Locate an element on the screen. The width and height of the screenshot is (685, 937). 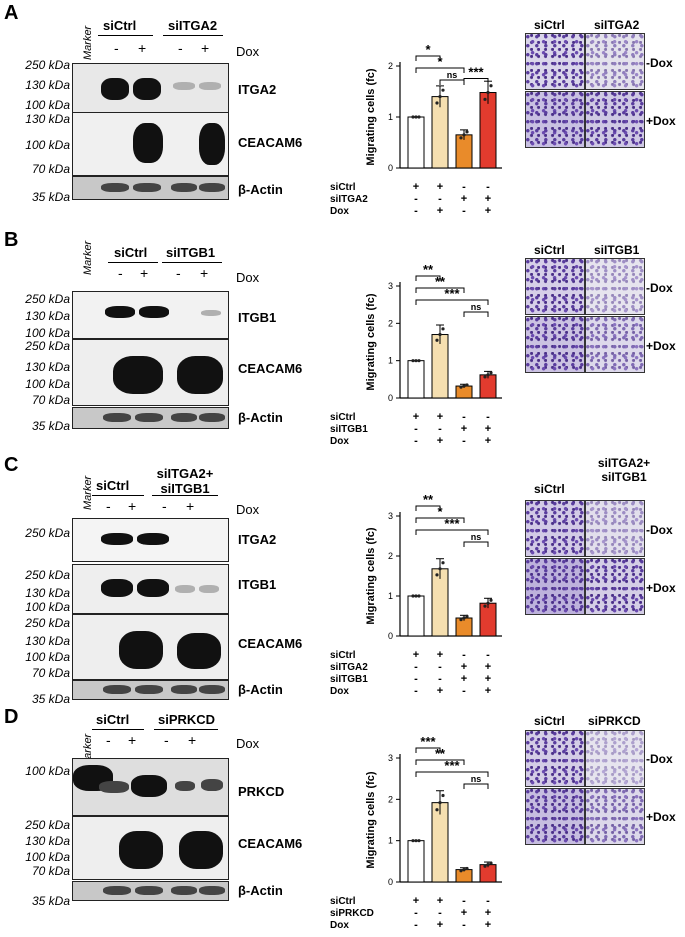
tile-row-label: +Dox is located at coordinates (661, 121).